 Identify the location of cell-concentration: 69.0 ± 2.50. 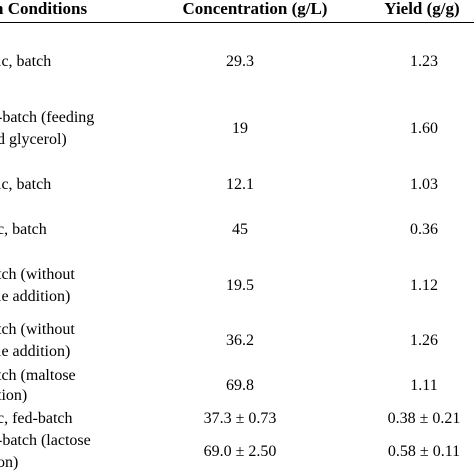
(240, 451).